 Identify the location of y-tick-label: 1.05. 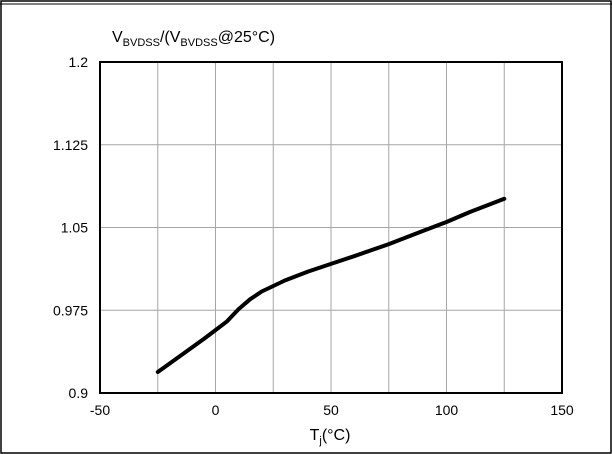
(74, 228).